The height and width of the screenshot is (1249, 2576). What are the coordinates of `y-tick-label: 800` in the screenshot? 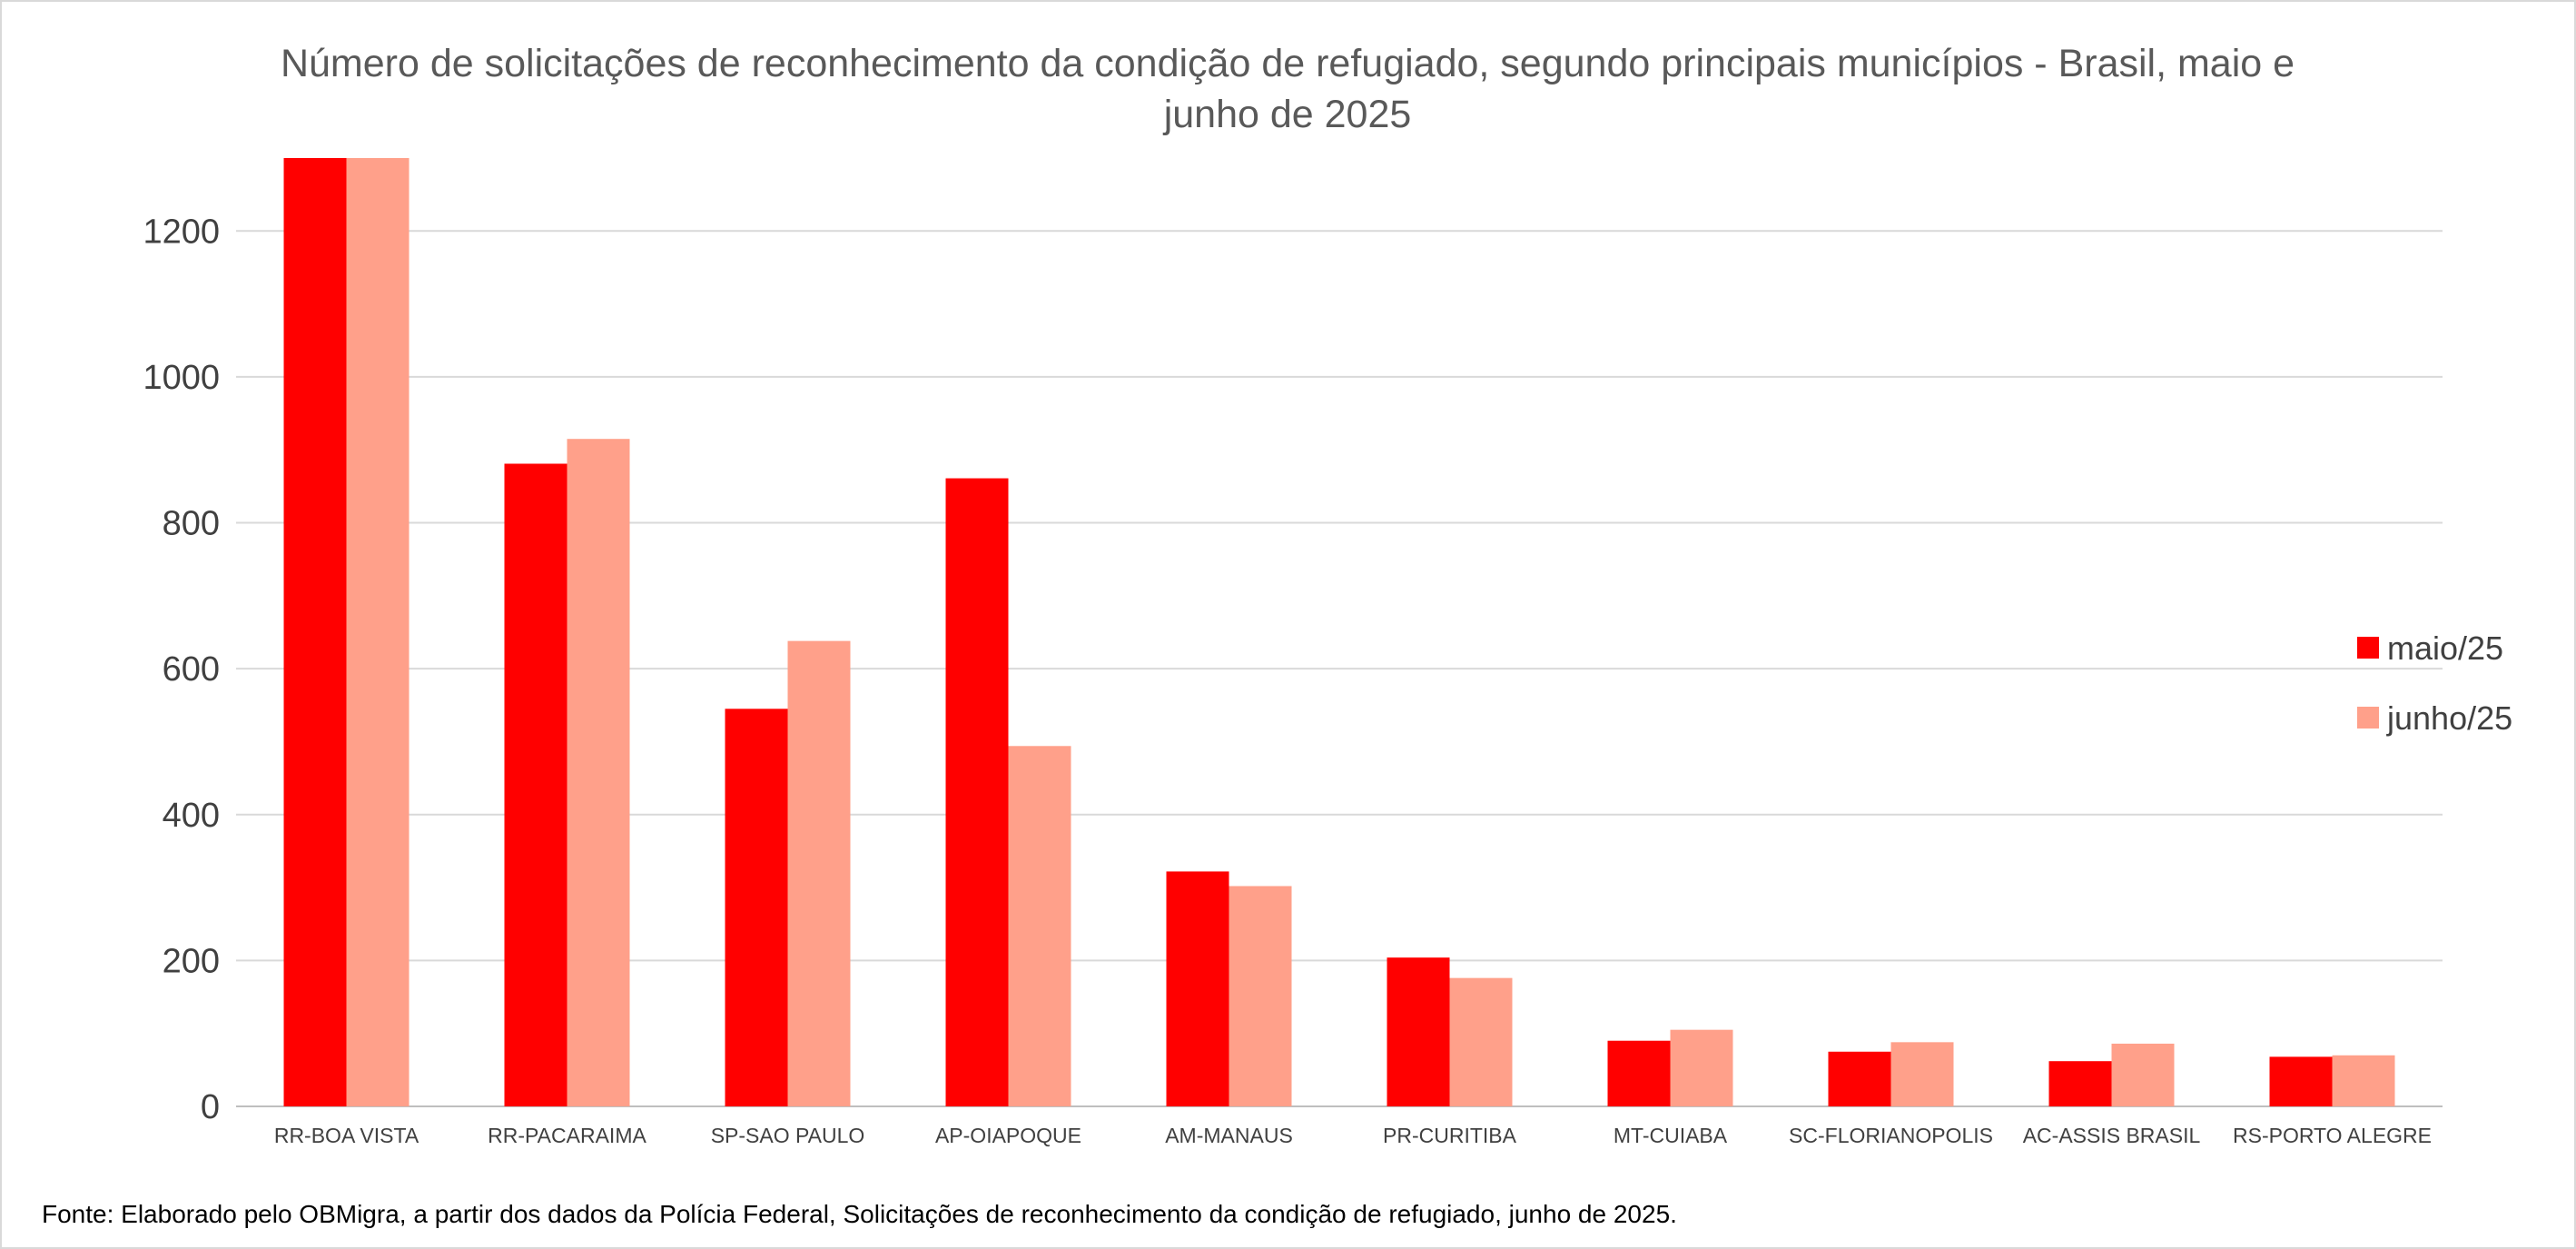 It's located at (191, 524).